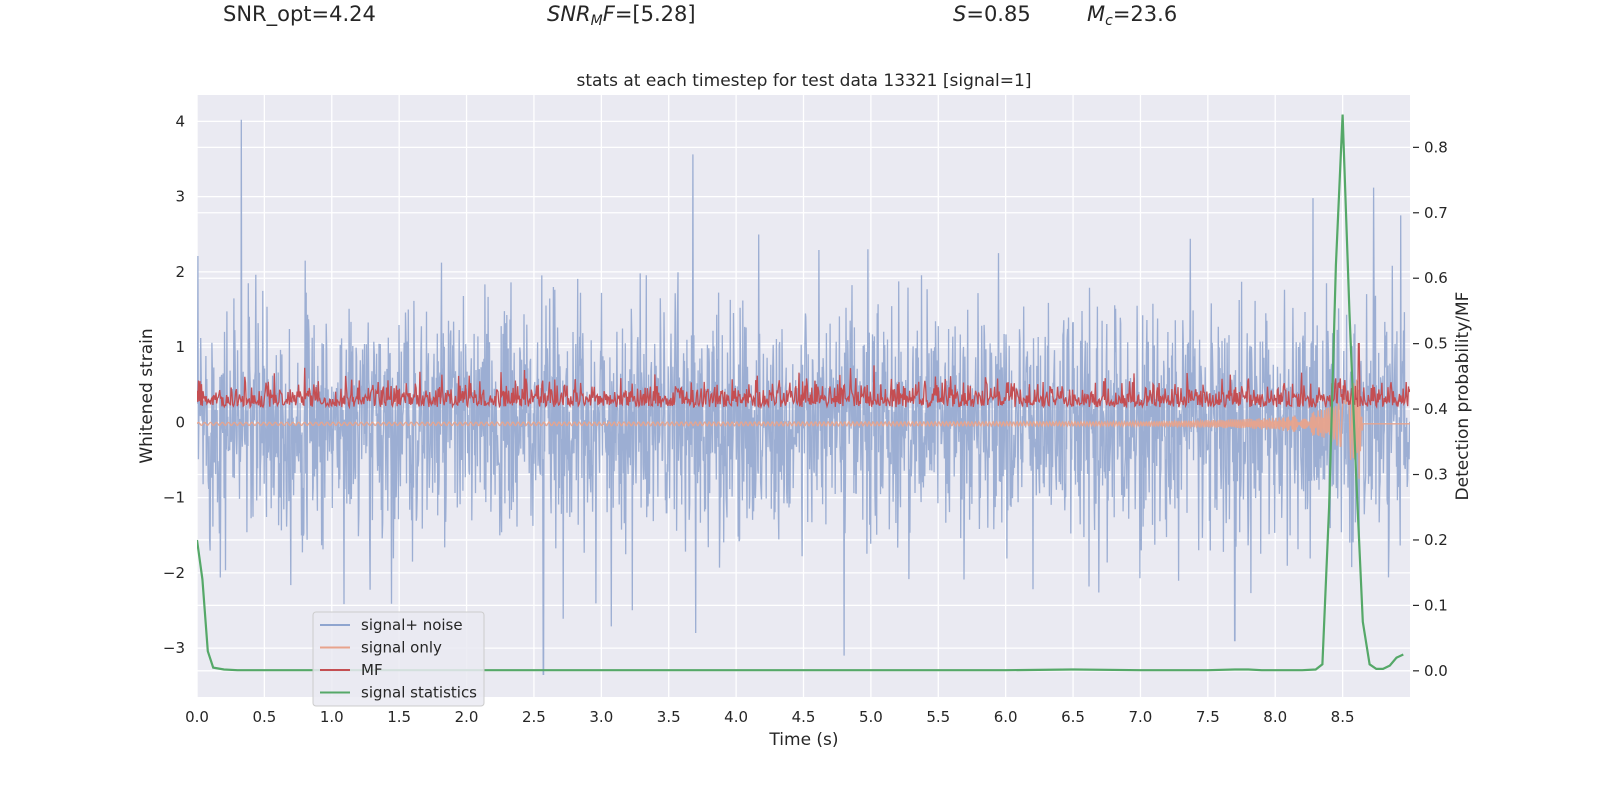 This screenshot has height=800, width=1600. I want to click on mc-symbol: M, so click(1096, 14).